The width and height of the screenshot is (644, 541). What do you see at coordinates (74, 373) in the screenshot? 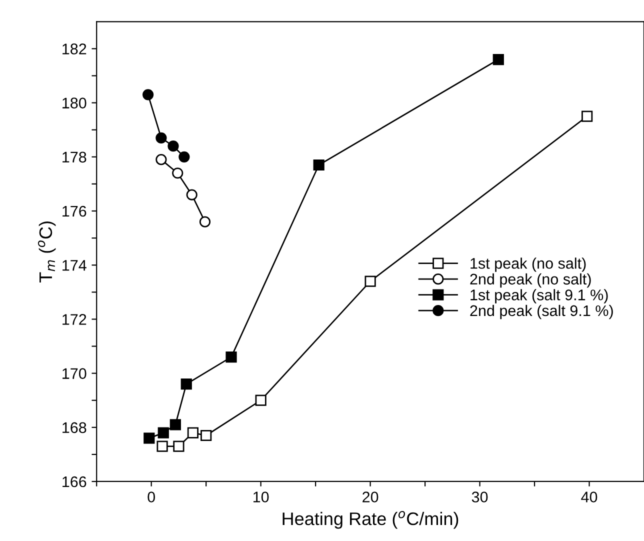
I see `y-tick-label: 170` at bounding box center [74, 373].